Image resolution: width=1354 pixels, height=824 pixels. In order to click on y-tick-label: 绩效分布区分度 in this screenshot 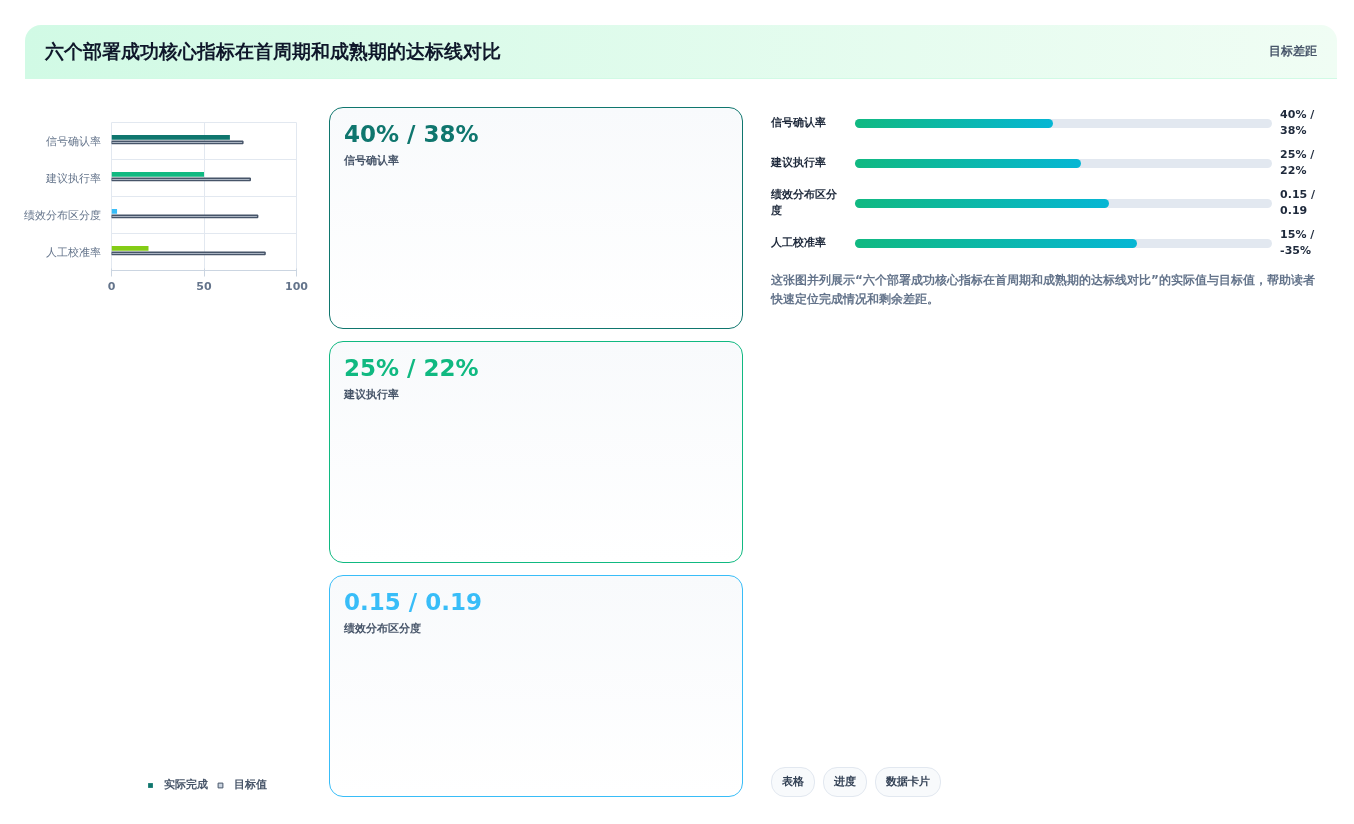, I will do `click(62, 215)`.